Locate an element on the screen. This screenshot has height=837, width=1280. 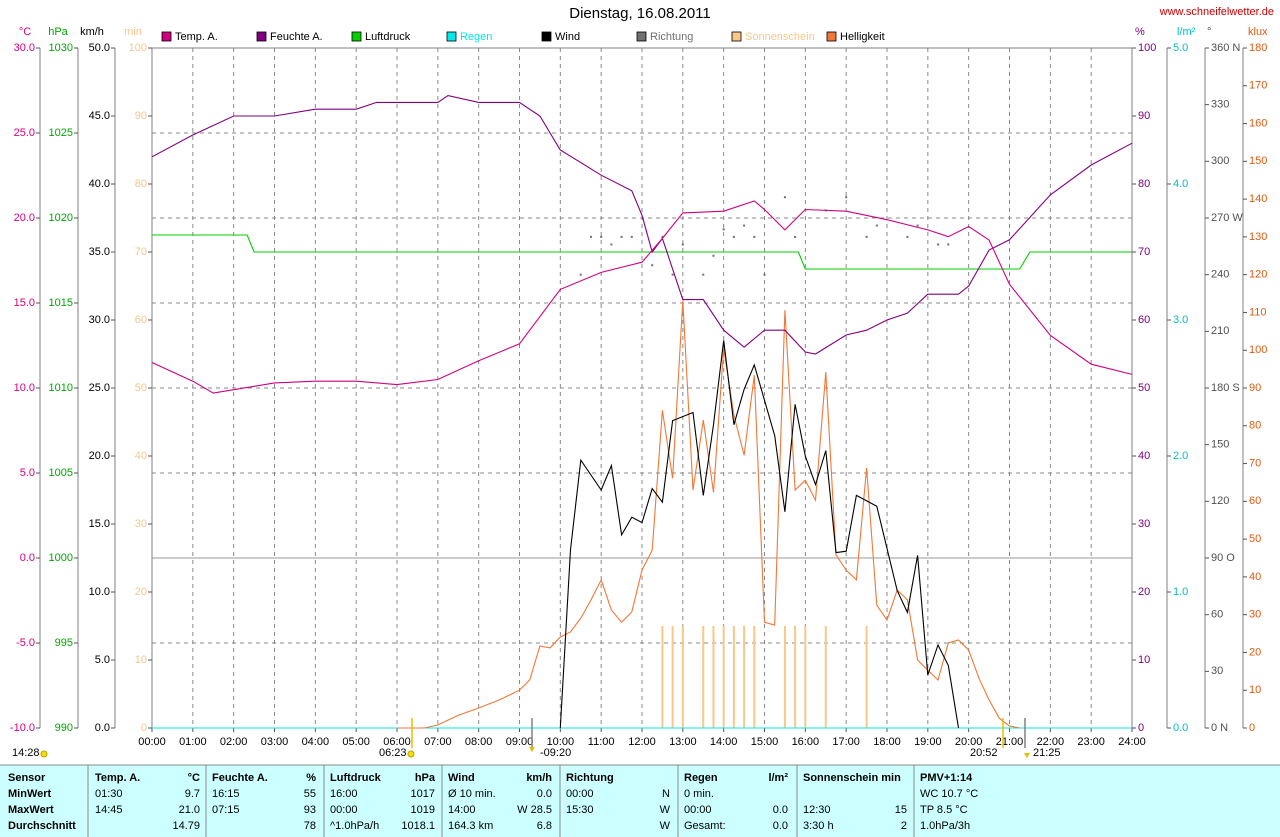
y-tick-label: 1025 is located at coordinates (61, 133).